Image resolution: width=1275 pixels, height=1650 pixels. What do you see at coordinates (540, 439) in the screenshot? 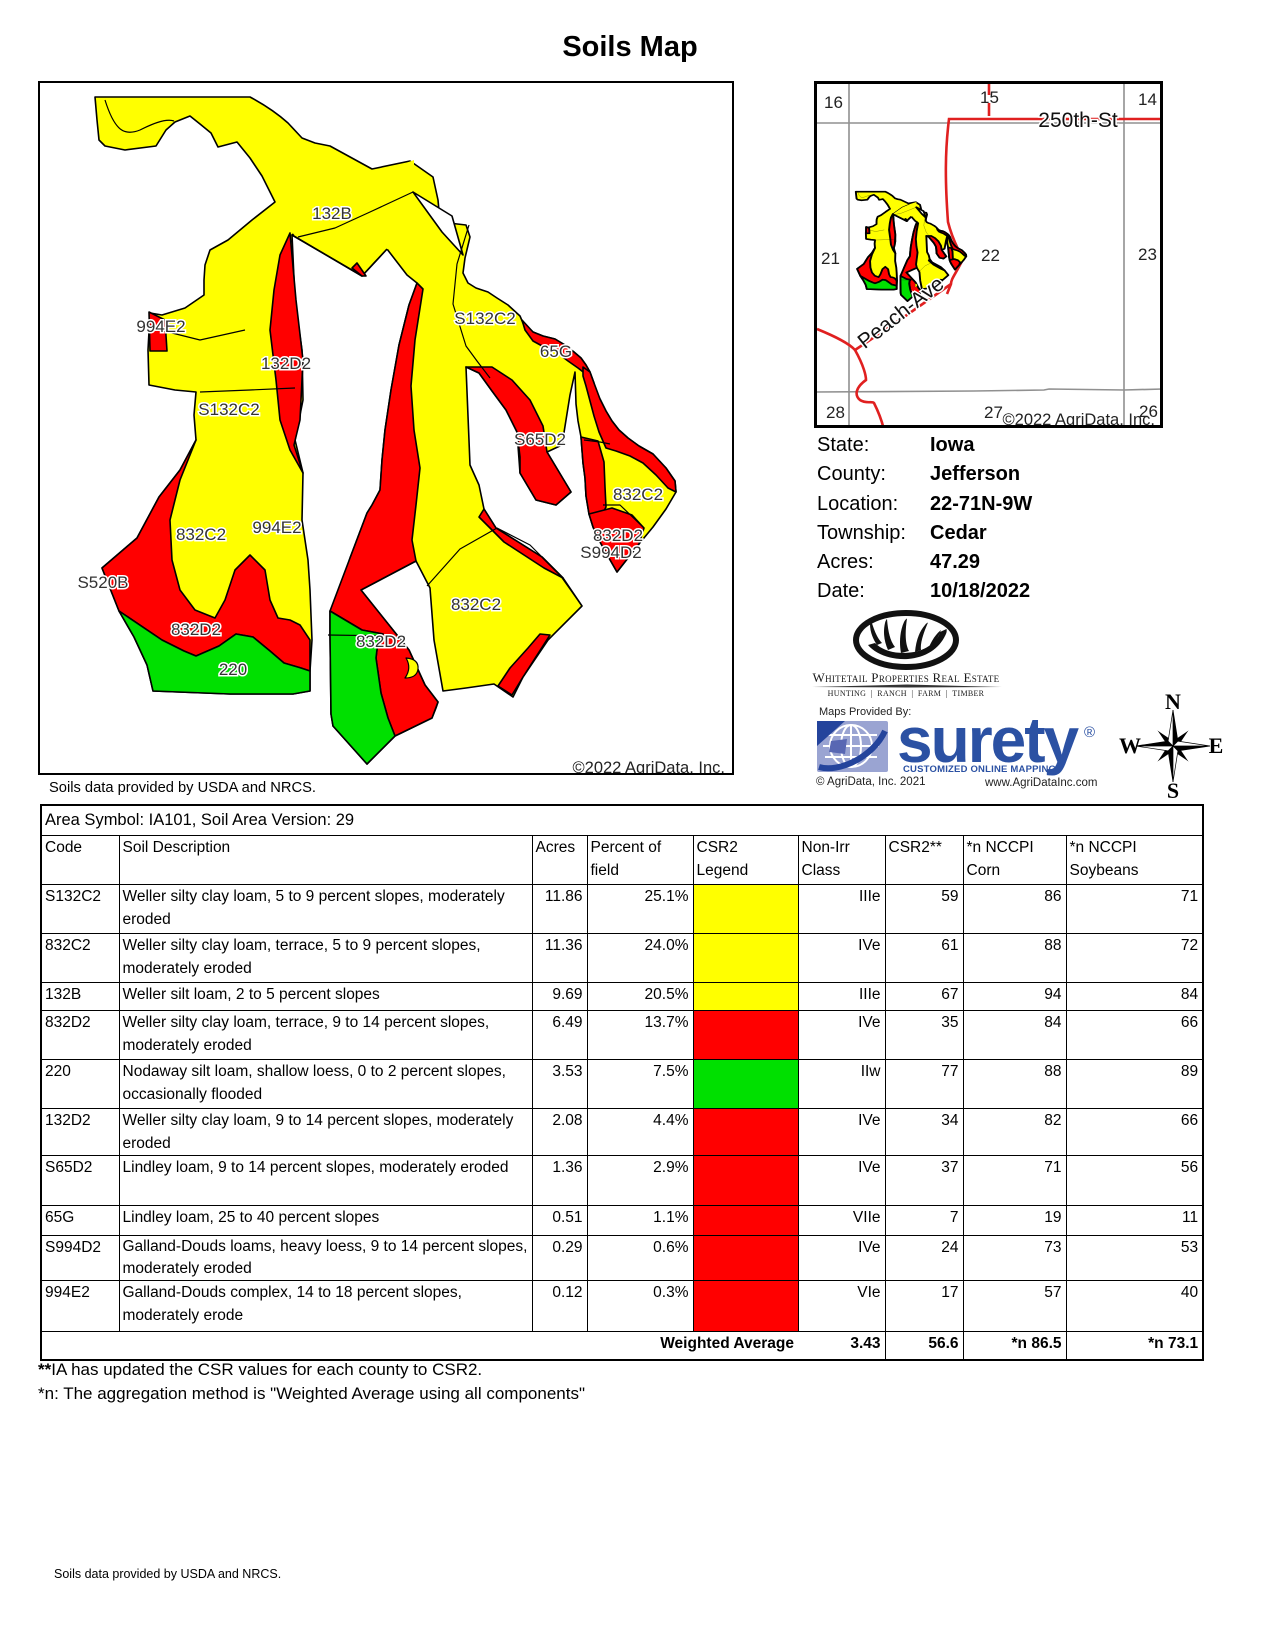
I see `svg-text: S65D2` at bounding box center [540, 439].